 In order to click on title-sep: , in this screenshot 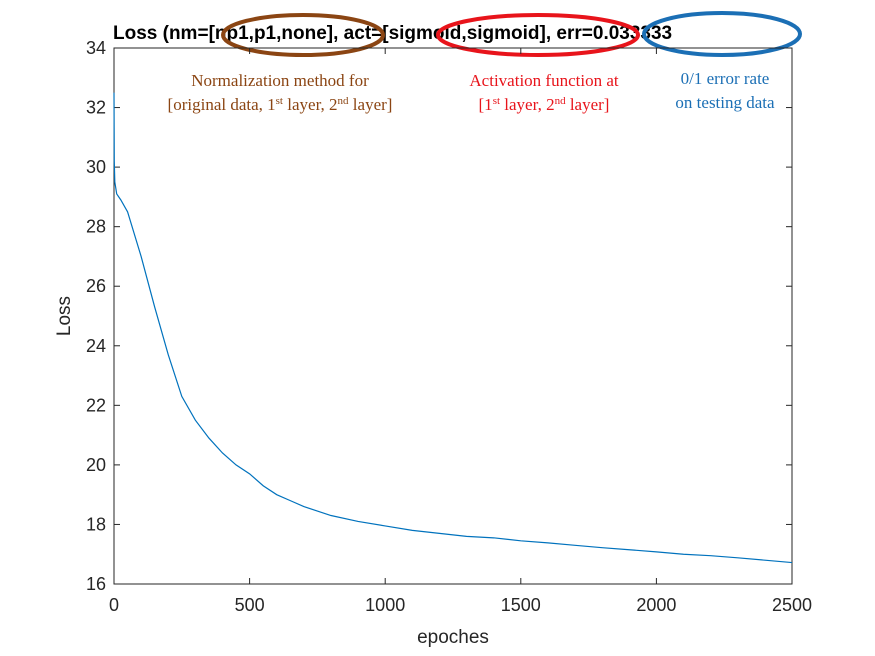, I will do `click(551, 33)`.